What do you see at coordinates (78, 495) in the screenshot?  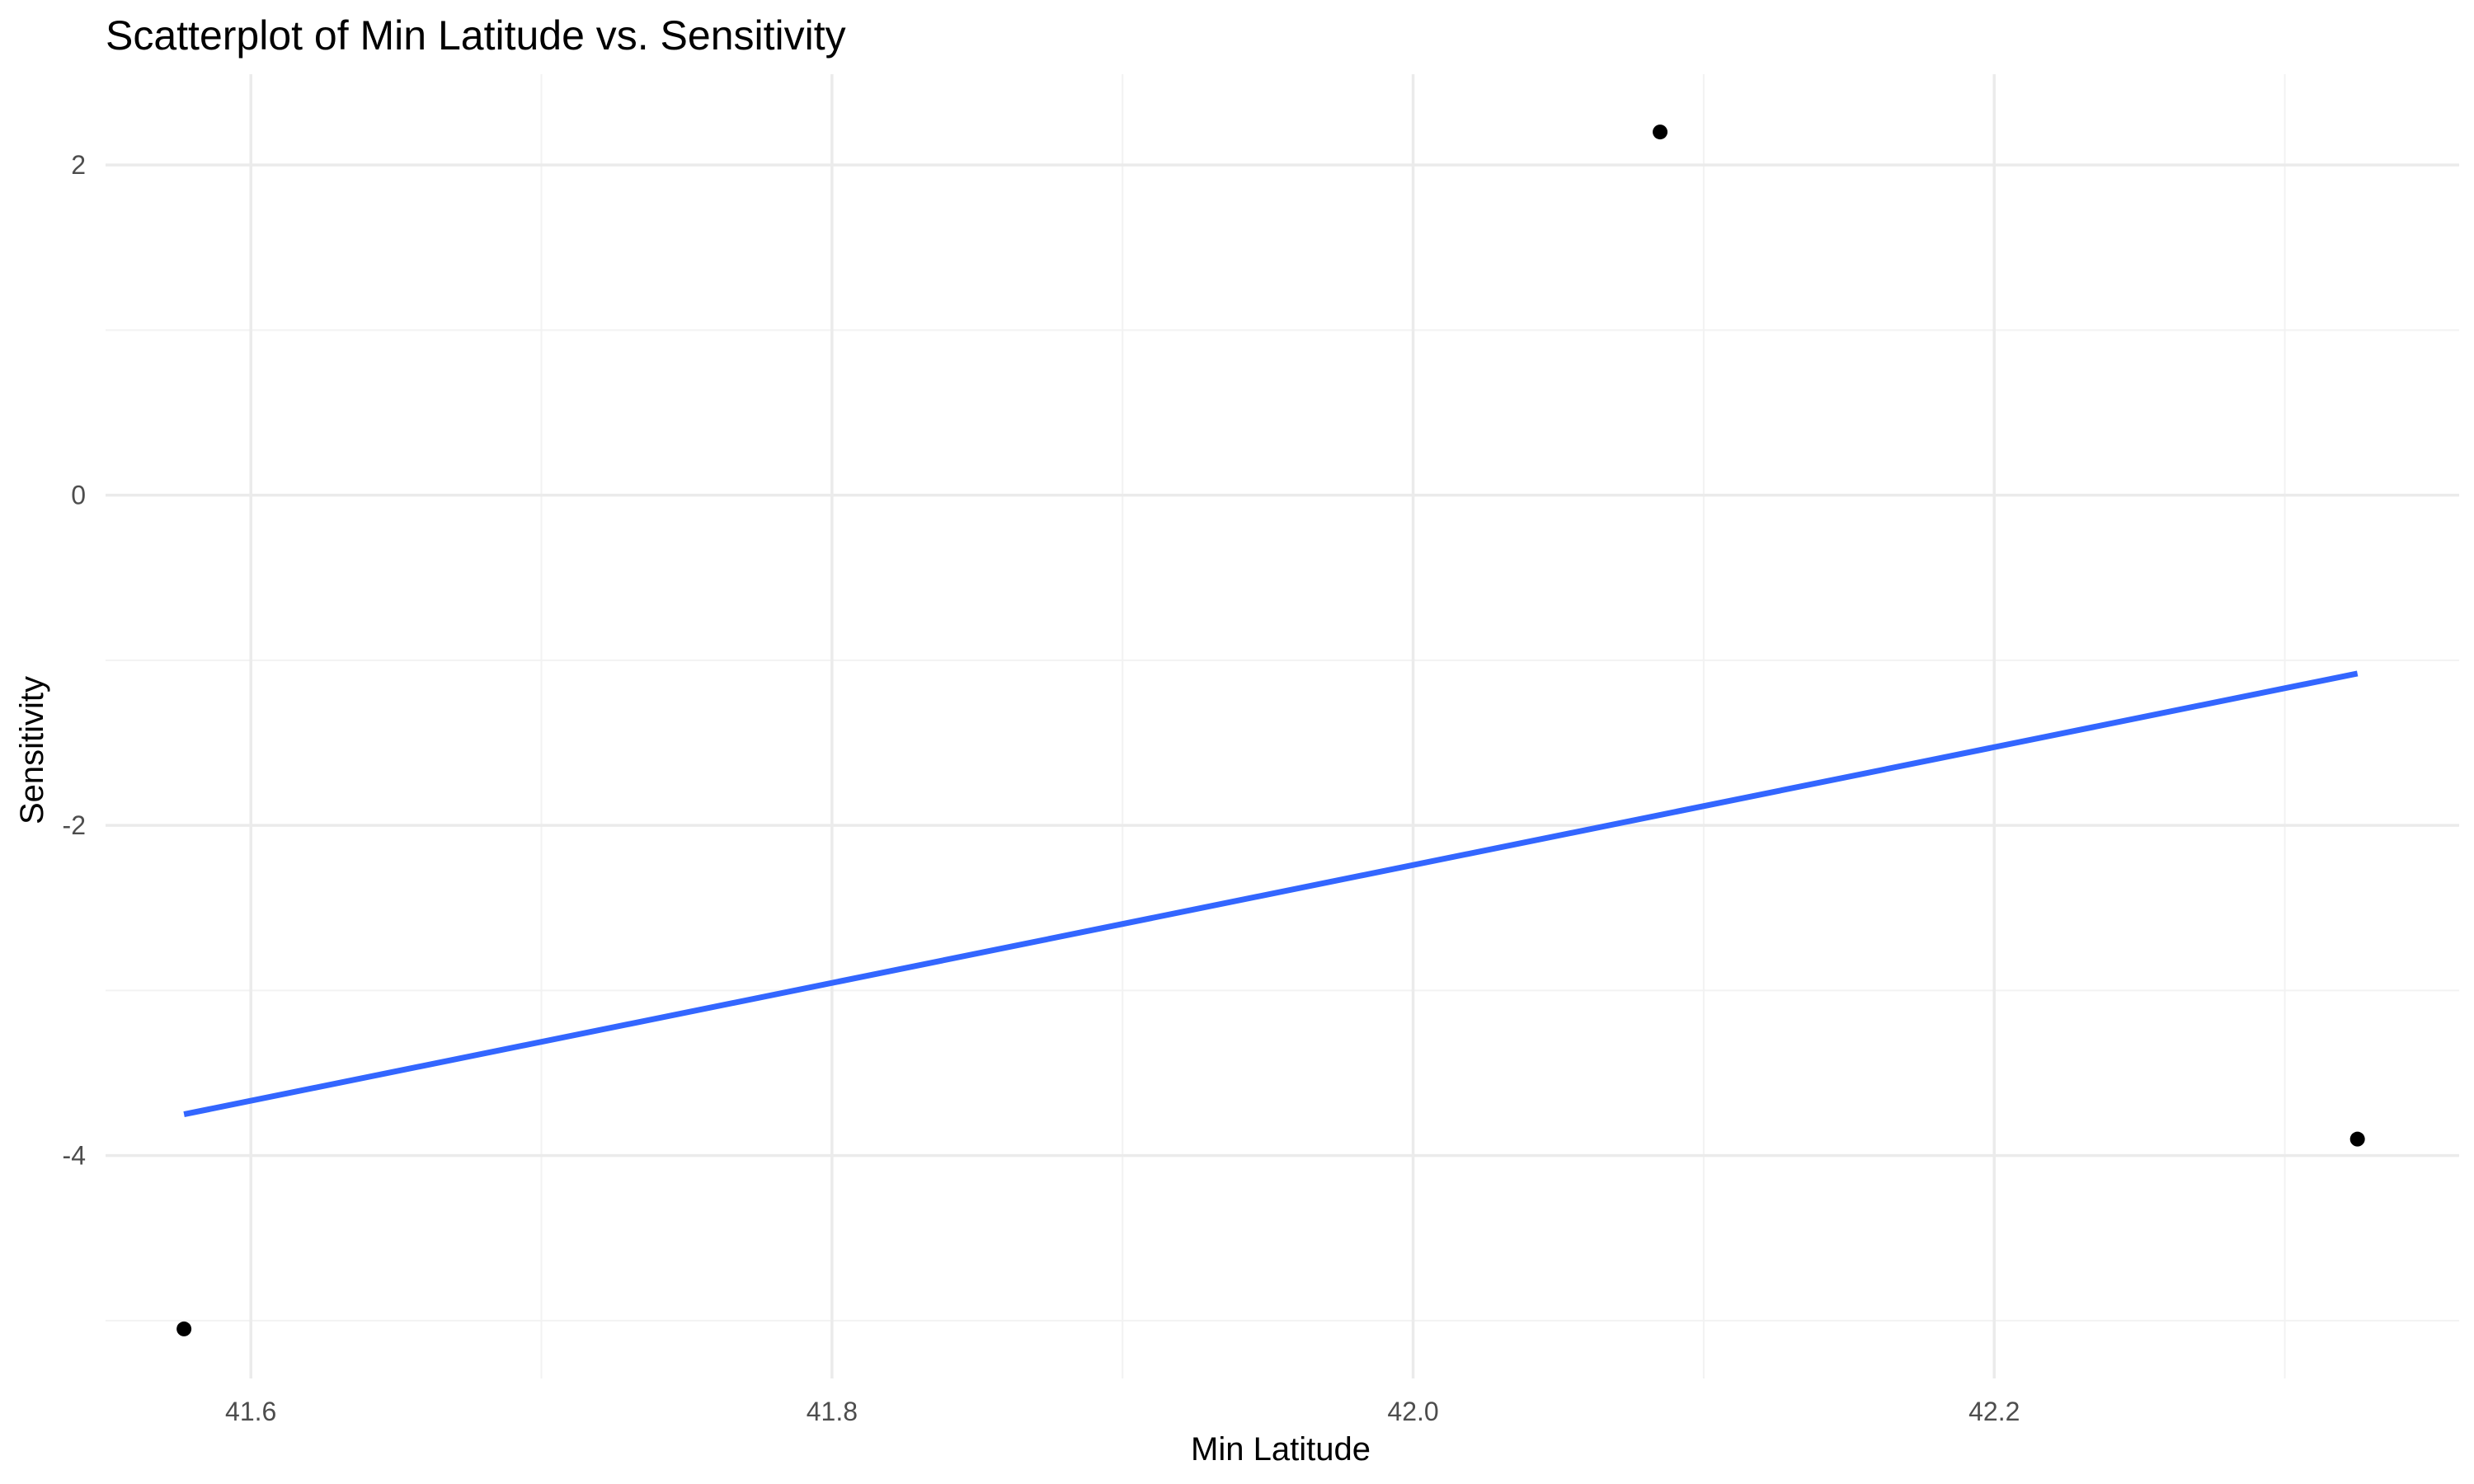 I see `y-tick-label: 0` at bounding box center [78, 495].